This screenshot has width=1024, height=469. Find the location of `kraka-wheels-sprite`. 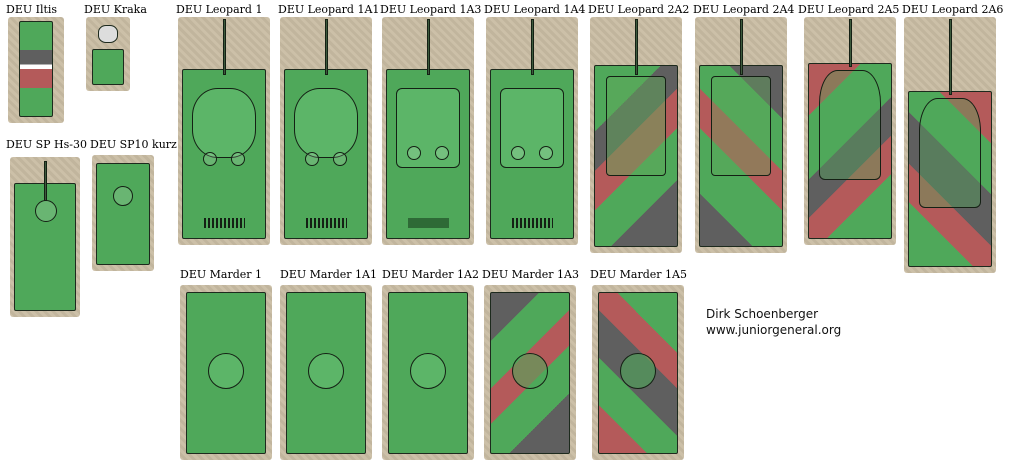

kraka-wheels-sprite is located at coordinates (108, 34).